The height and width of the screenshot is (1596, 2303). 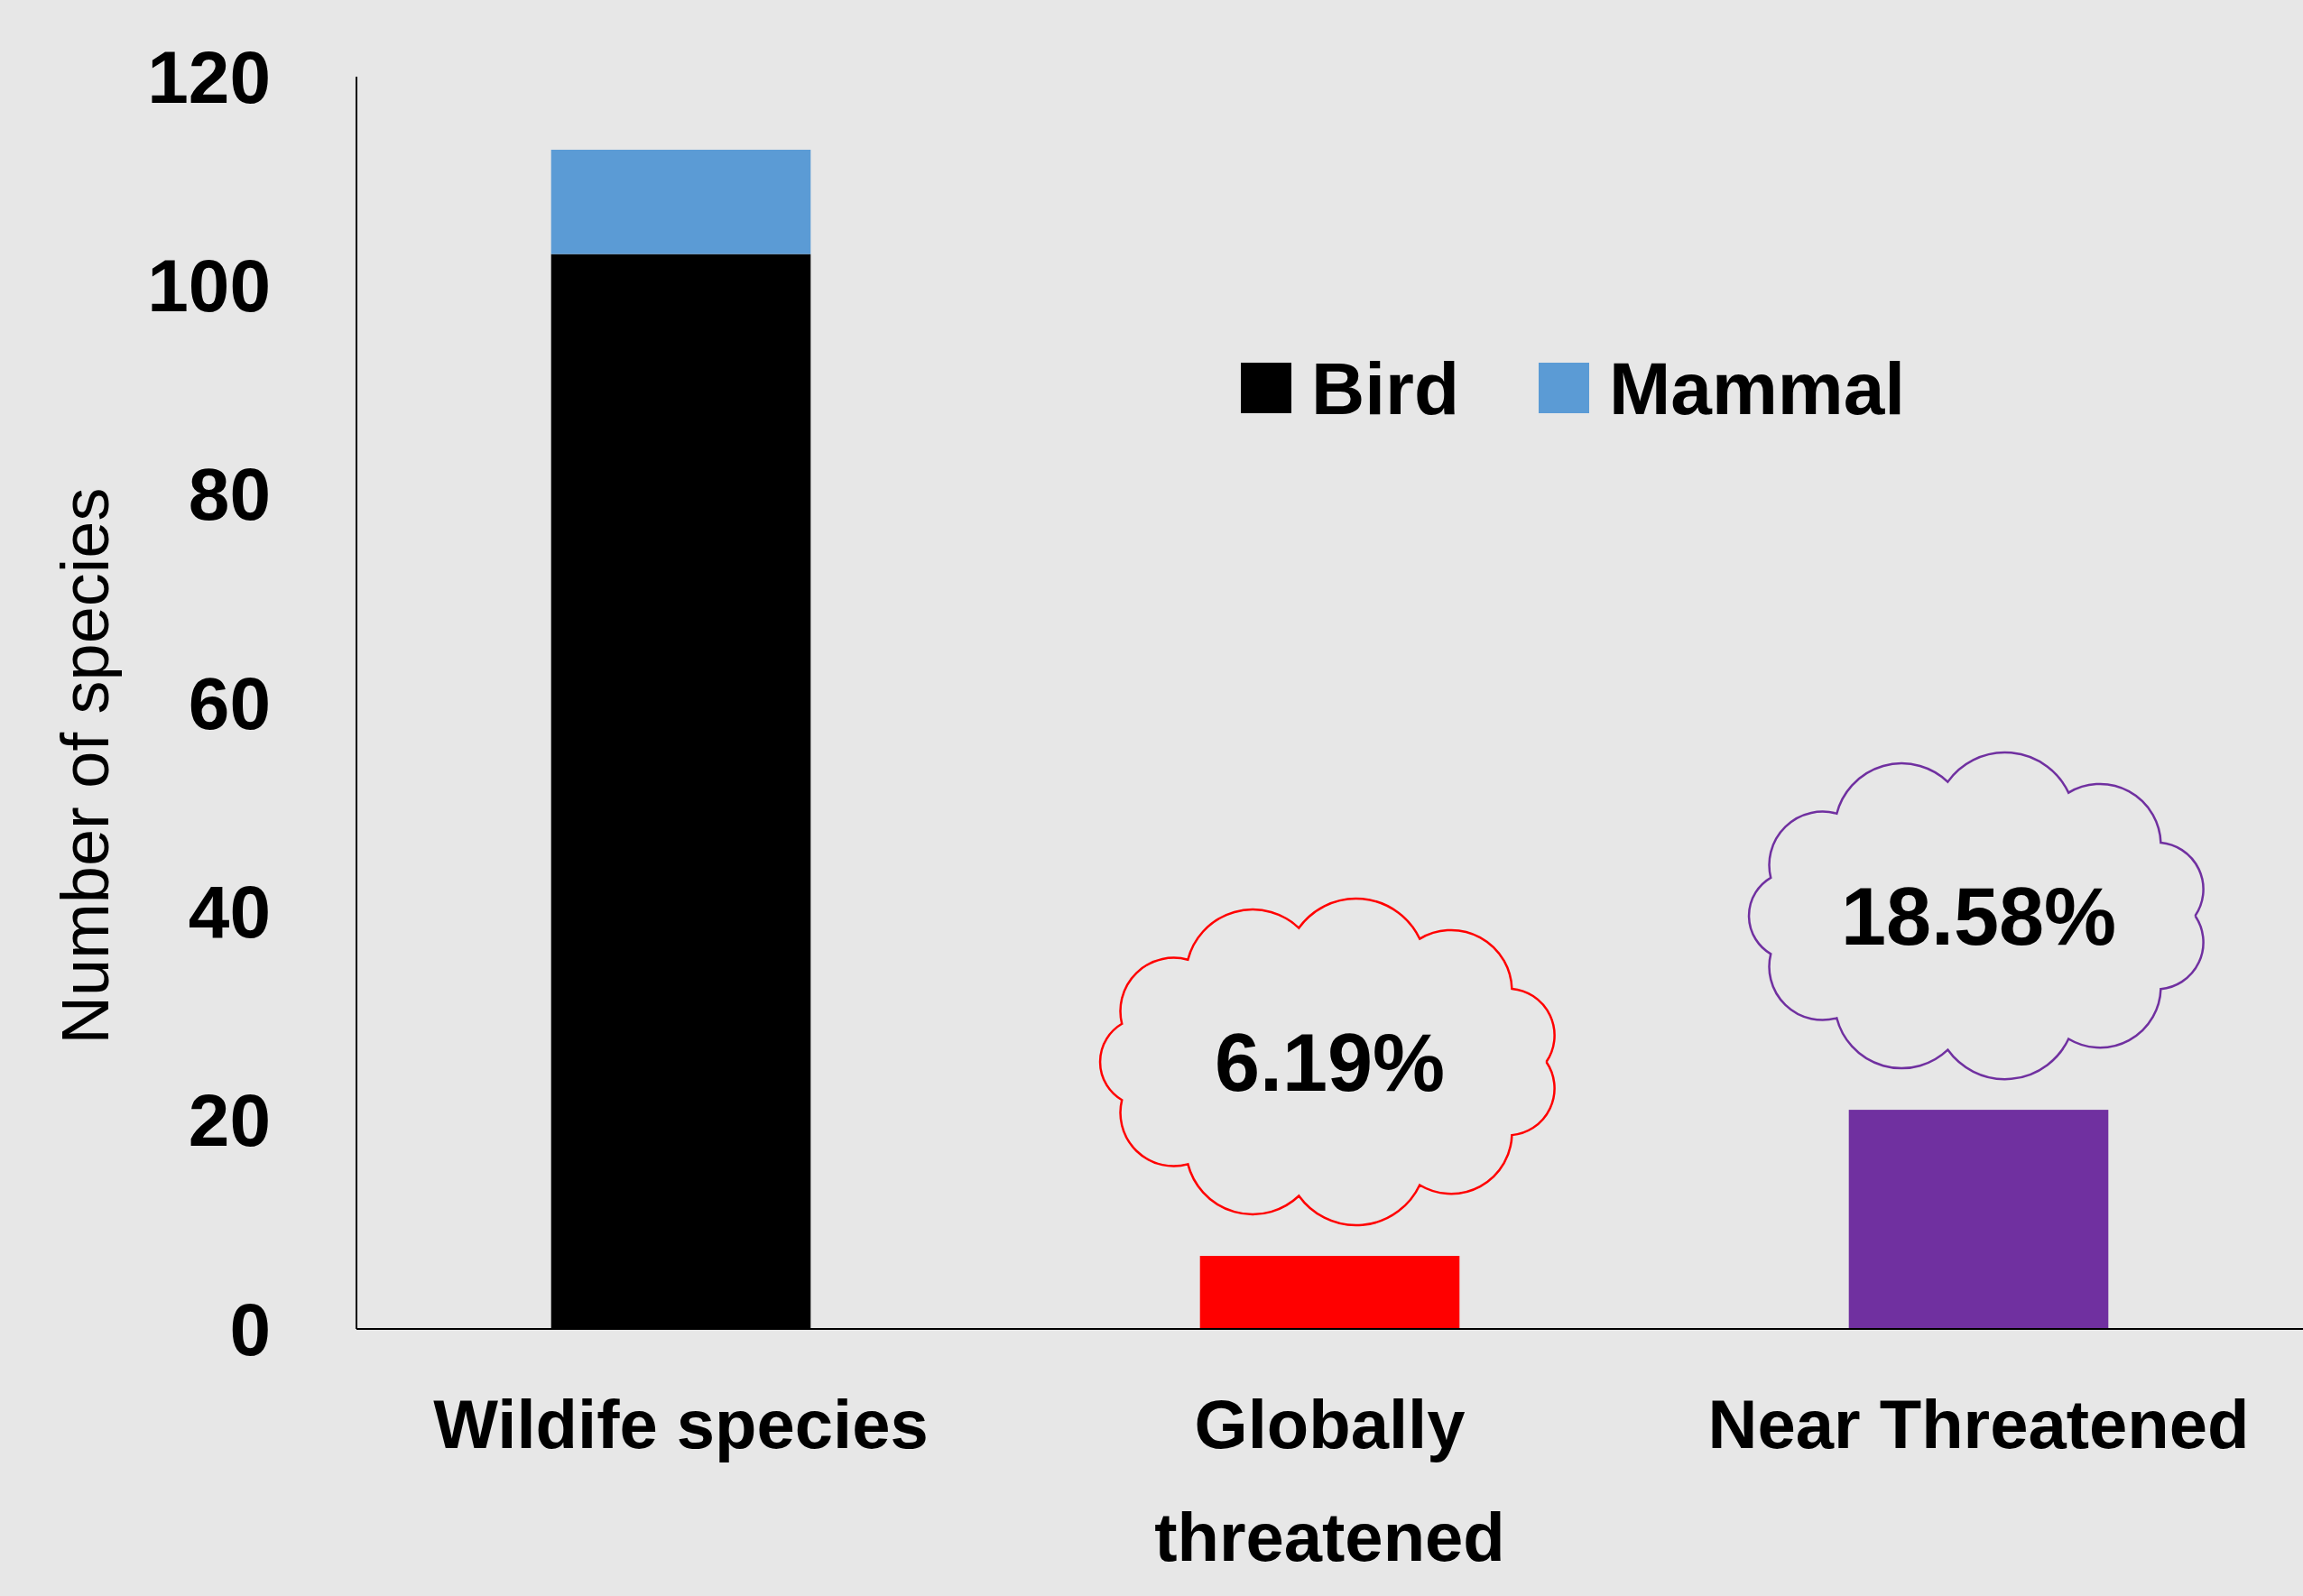 I want to click on x-tick-label: Wildife species, so click(x=681, y=1424).